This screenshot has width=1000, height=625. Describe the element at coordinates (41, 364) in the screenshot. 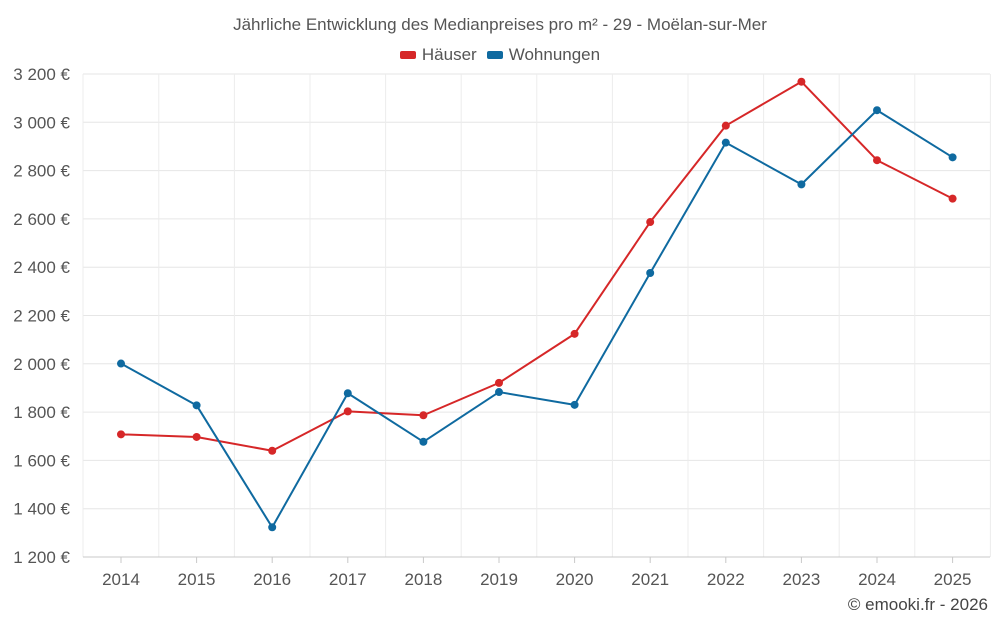

I see `y-tick-label: 2 000 €` at that location.